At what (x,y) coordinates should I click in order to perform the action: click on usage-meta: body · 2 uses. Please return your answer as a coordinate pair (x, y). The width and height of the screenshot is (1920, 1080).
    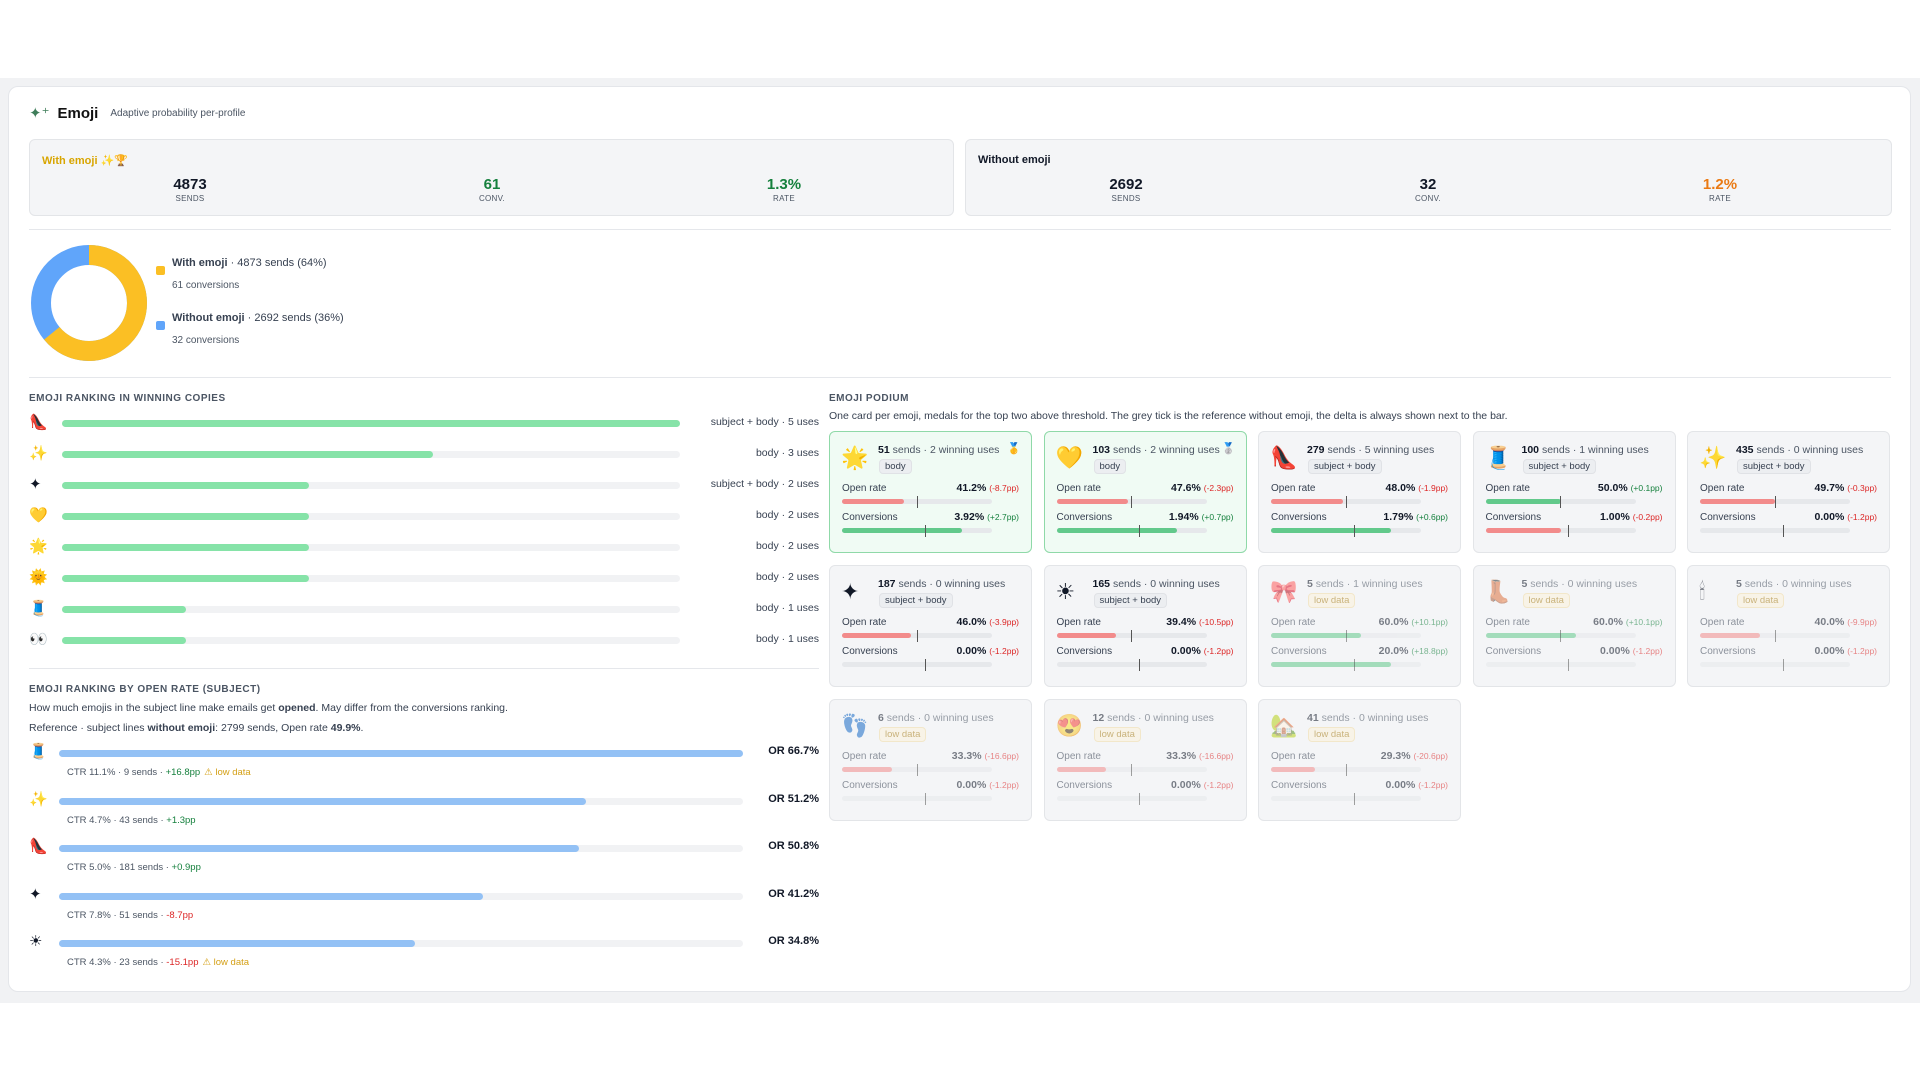
    Looking at the image, I should click on (787, 515).